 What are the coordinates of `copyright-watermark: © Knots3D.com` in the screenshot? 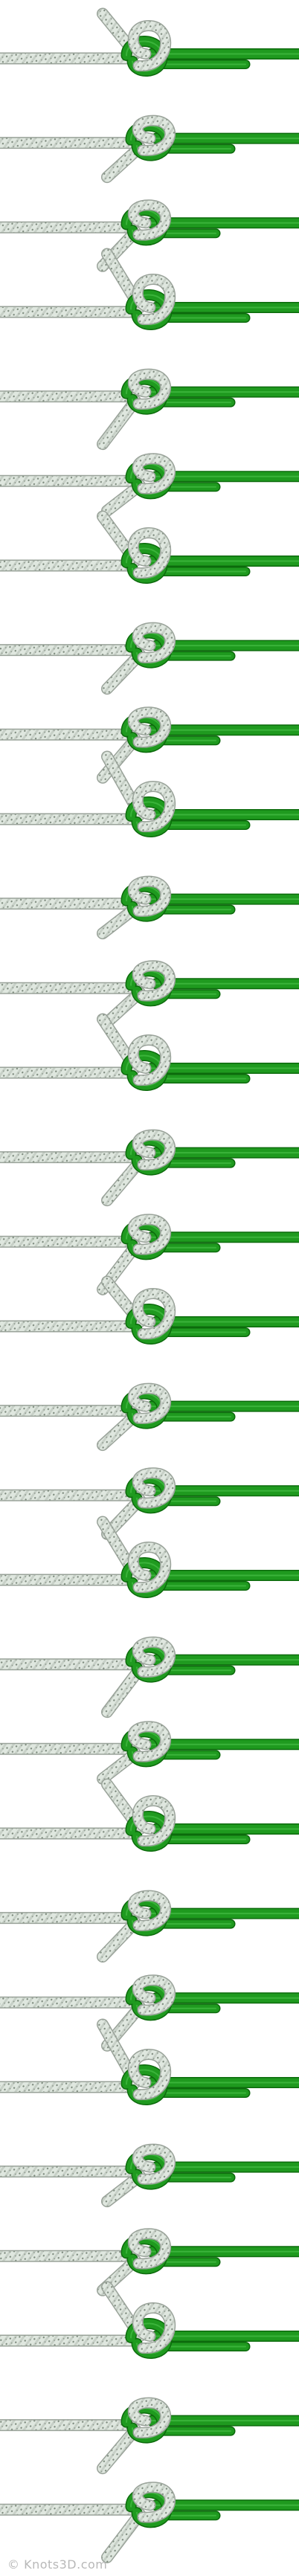 It's located at (57, 2564).